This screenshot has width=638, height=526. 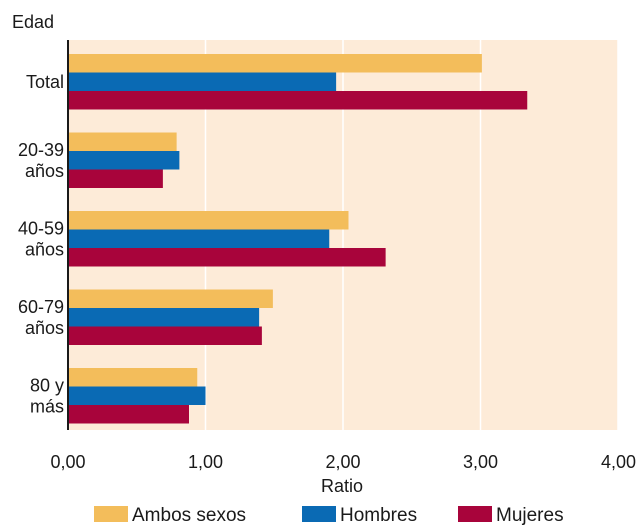 What do you see at coordinates (618, 462) in the screenshot?
I see `x-tick-label: 4,00` at bounding box center [618, 462].